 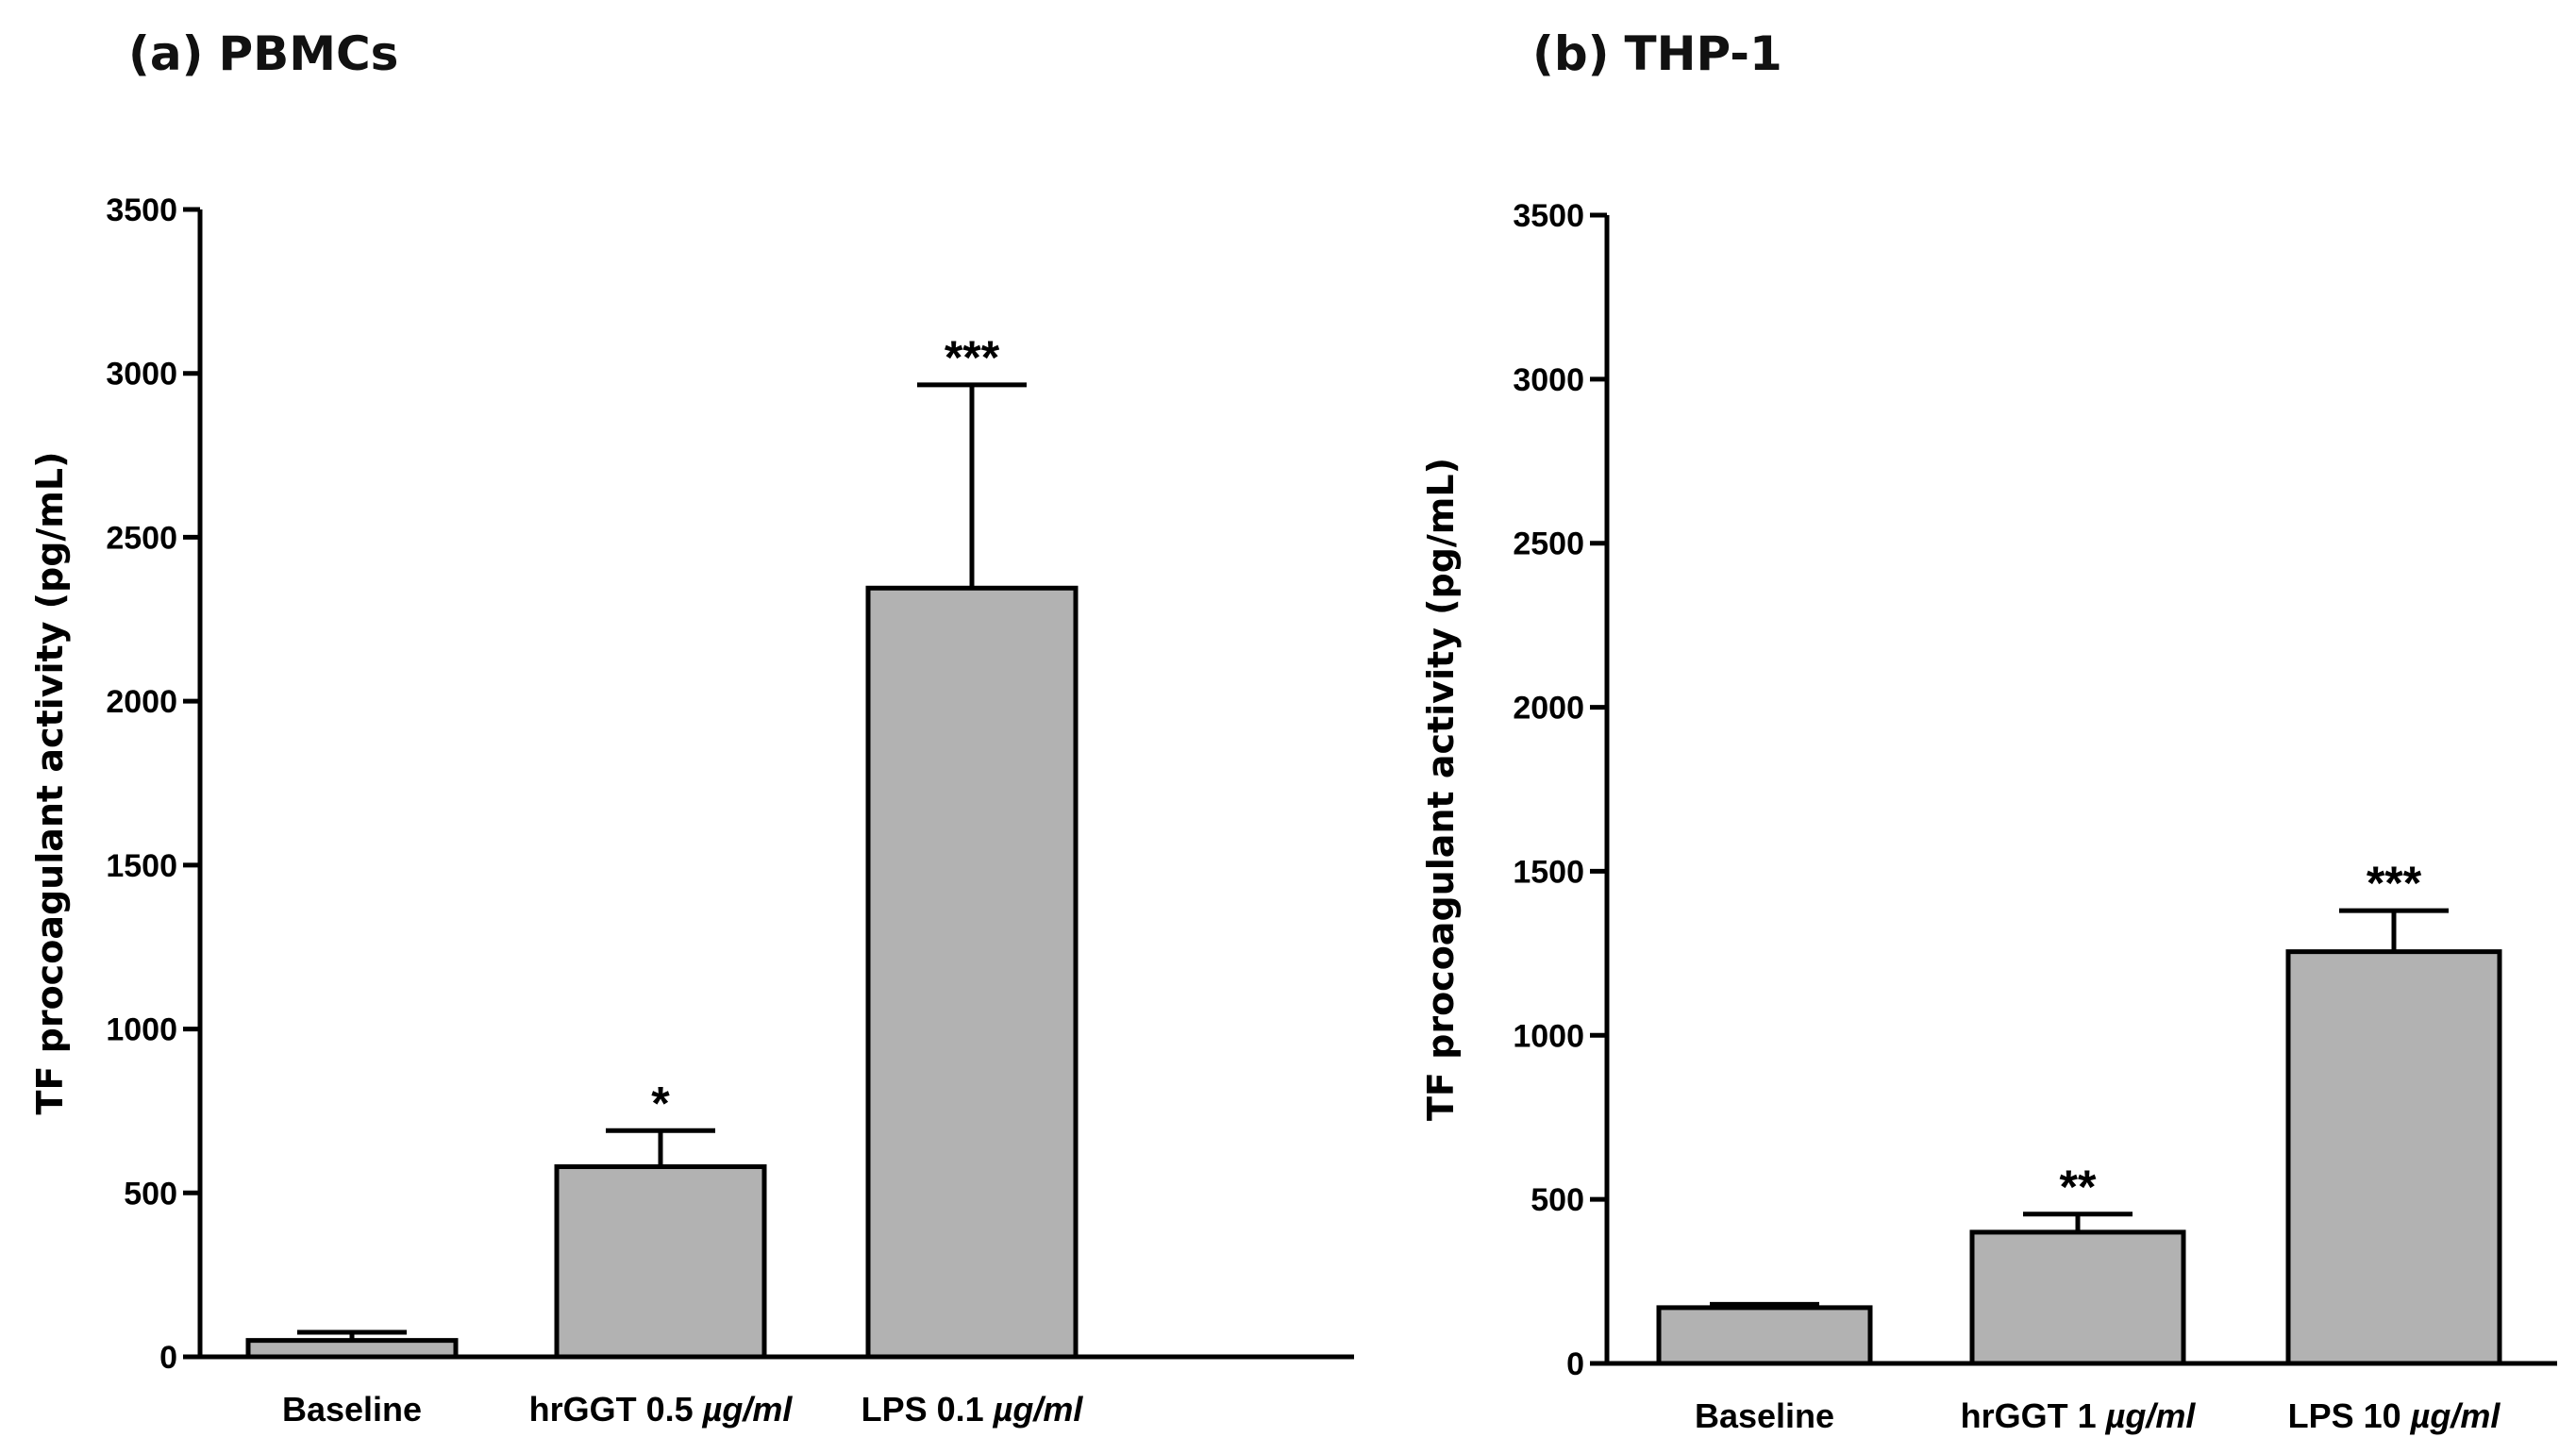 I want to click on significance-marker: **, so click(x=2078, y=1187).